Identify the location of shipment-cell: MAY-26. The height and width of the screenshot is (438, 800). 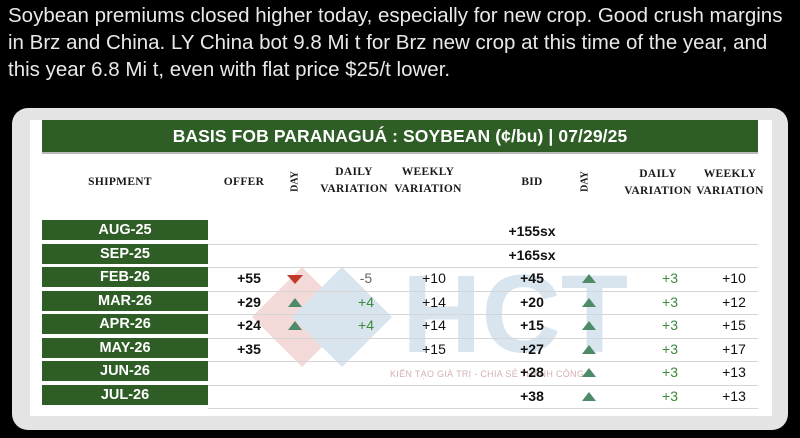
(125, 348).